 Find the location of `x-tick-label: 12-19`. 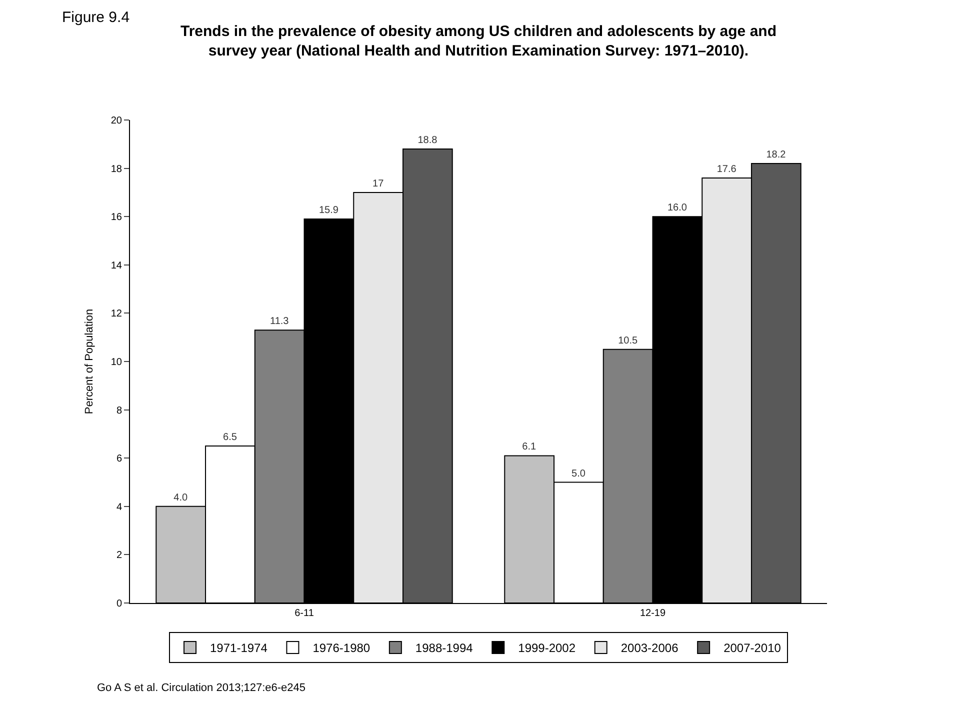

x-tick-label: 12-19 is located at coordinates (653, 613).